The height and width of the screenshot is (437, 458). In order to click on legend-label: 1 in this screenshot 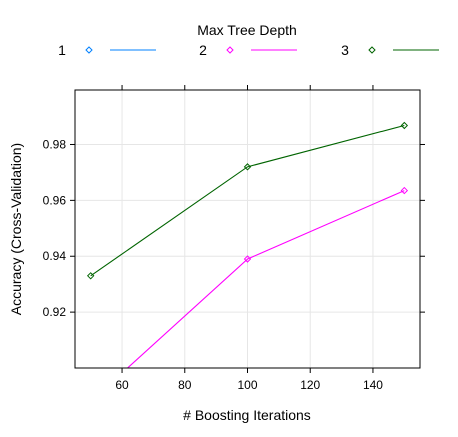, I will do `click(62, 50)`.